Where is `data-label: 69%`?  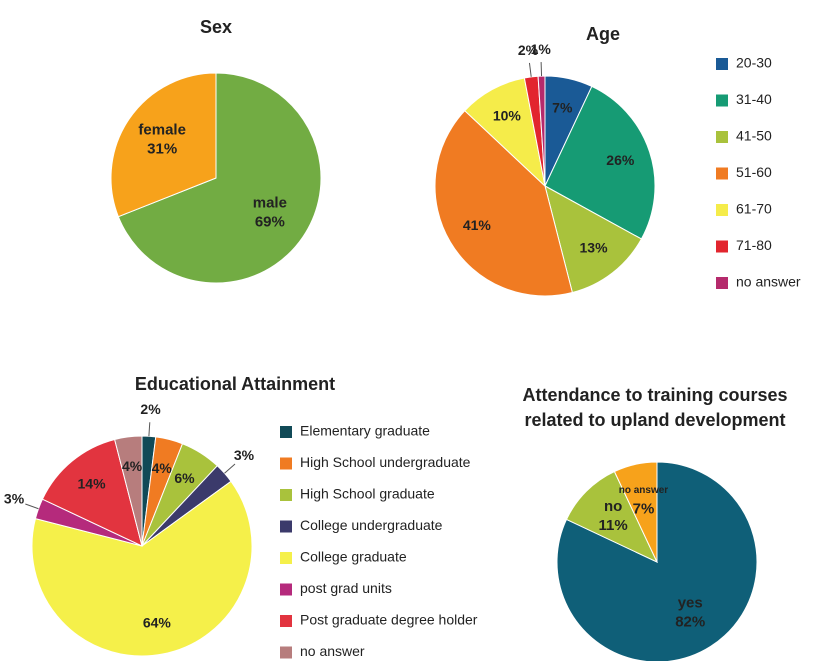 data-label: 69% is located at coordinates (270, 222).